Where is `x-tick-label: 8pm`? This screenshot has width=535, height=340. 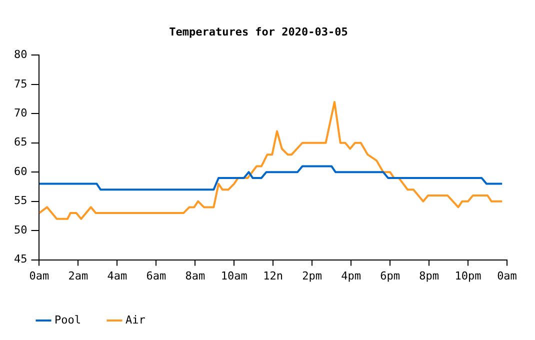
x-tick-label: 8pm is located at coordinates (429, 275).